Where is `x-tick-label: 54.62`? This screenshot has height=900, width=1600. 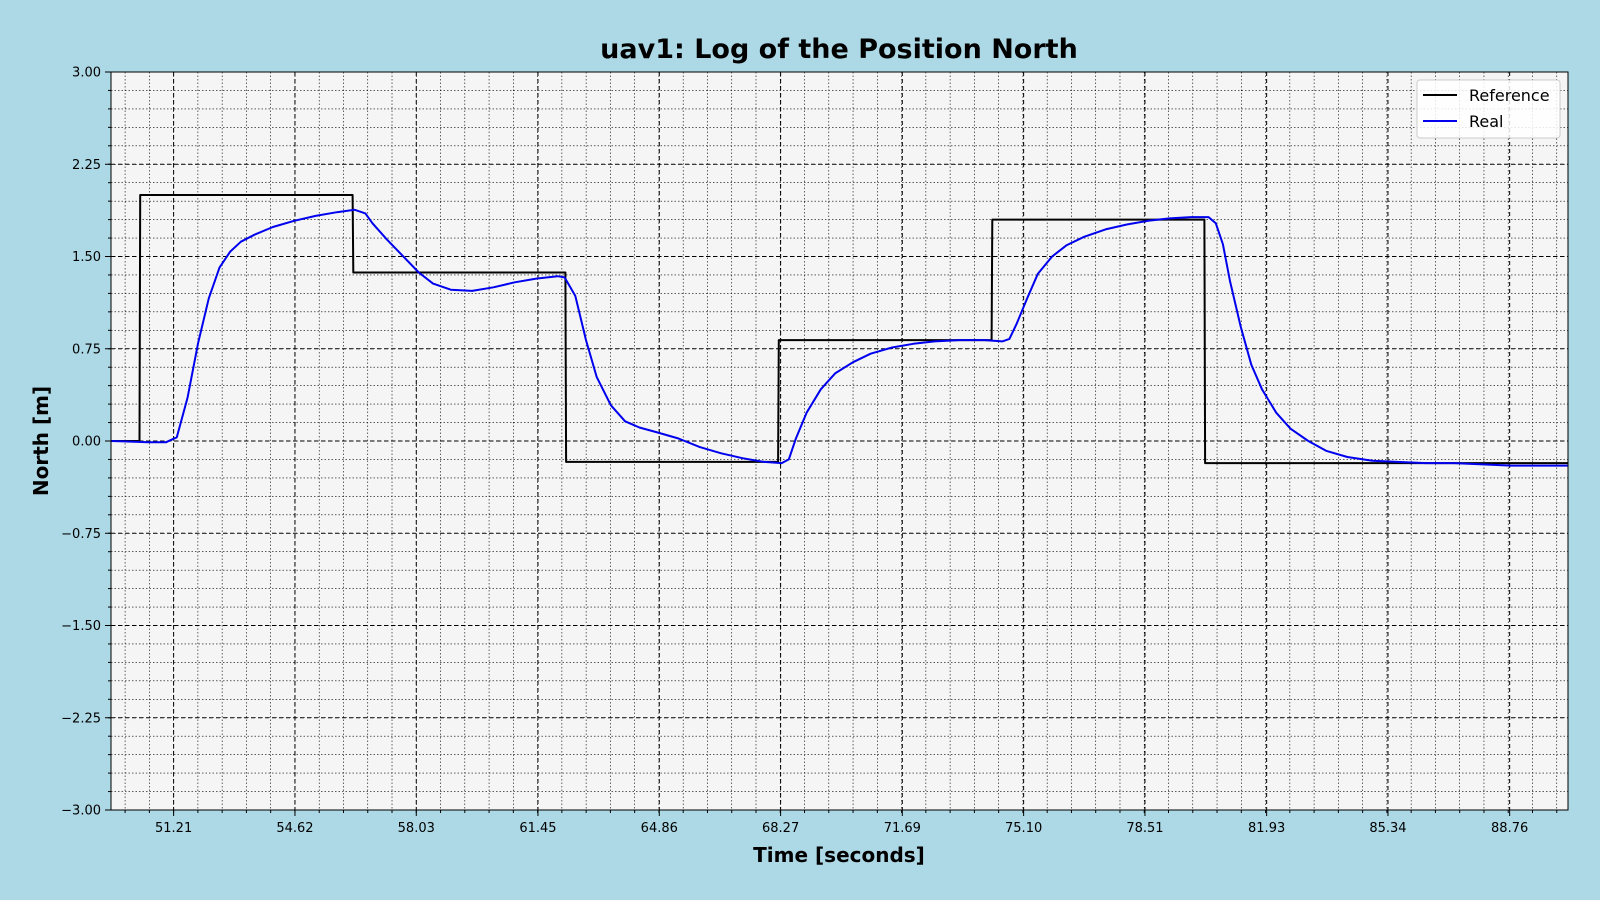
x-tick-label: 54.62 is located at coordinates (294, 828).